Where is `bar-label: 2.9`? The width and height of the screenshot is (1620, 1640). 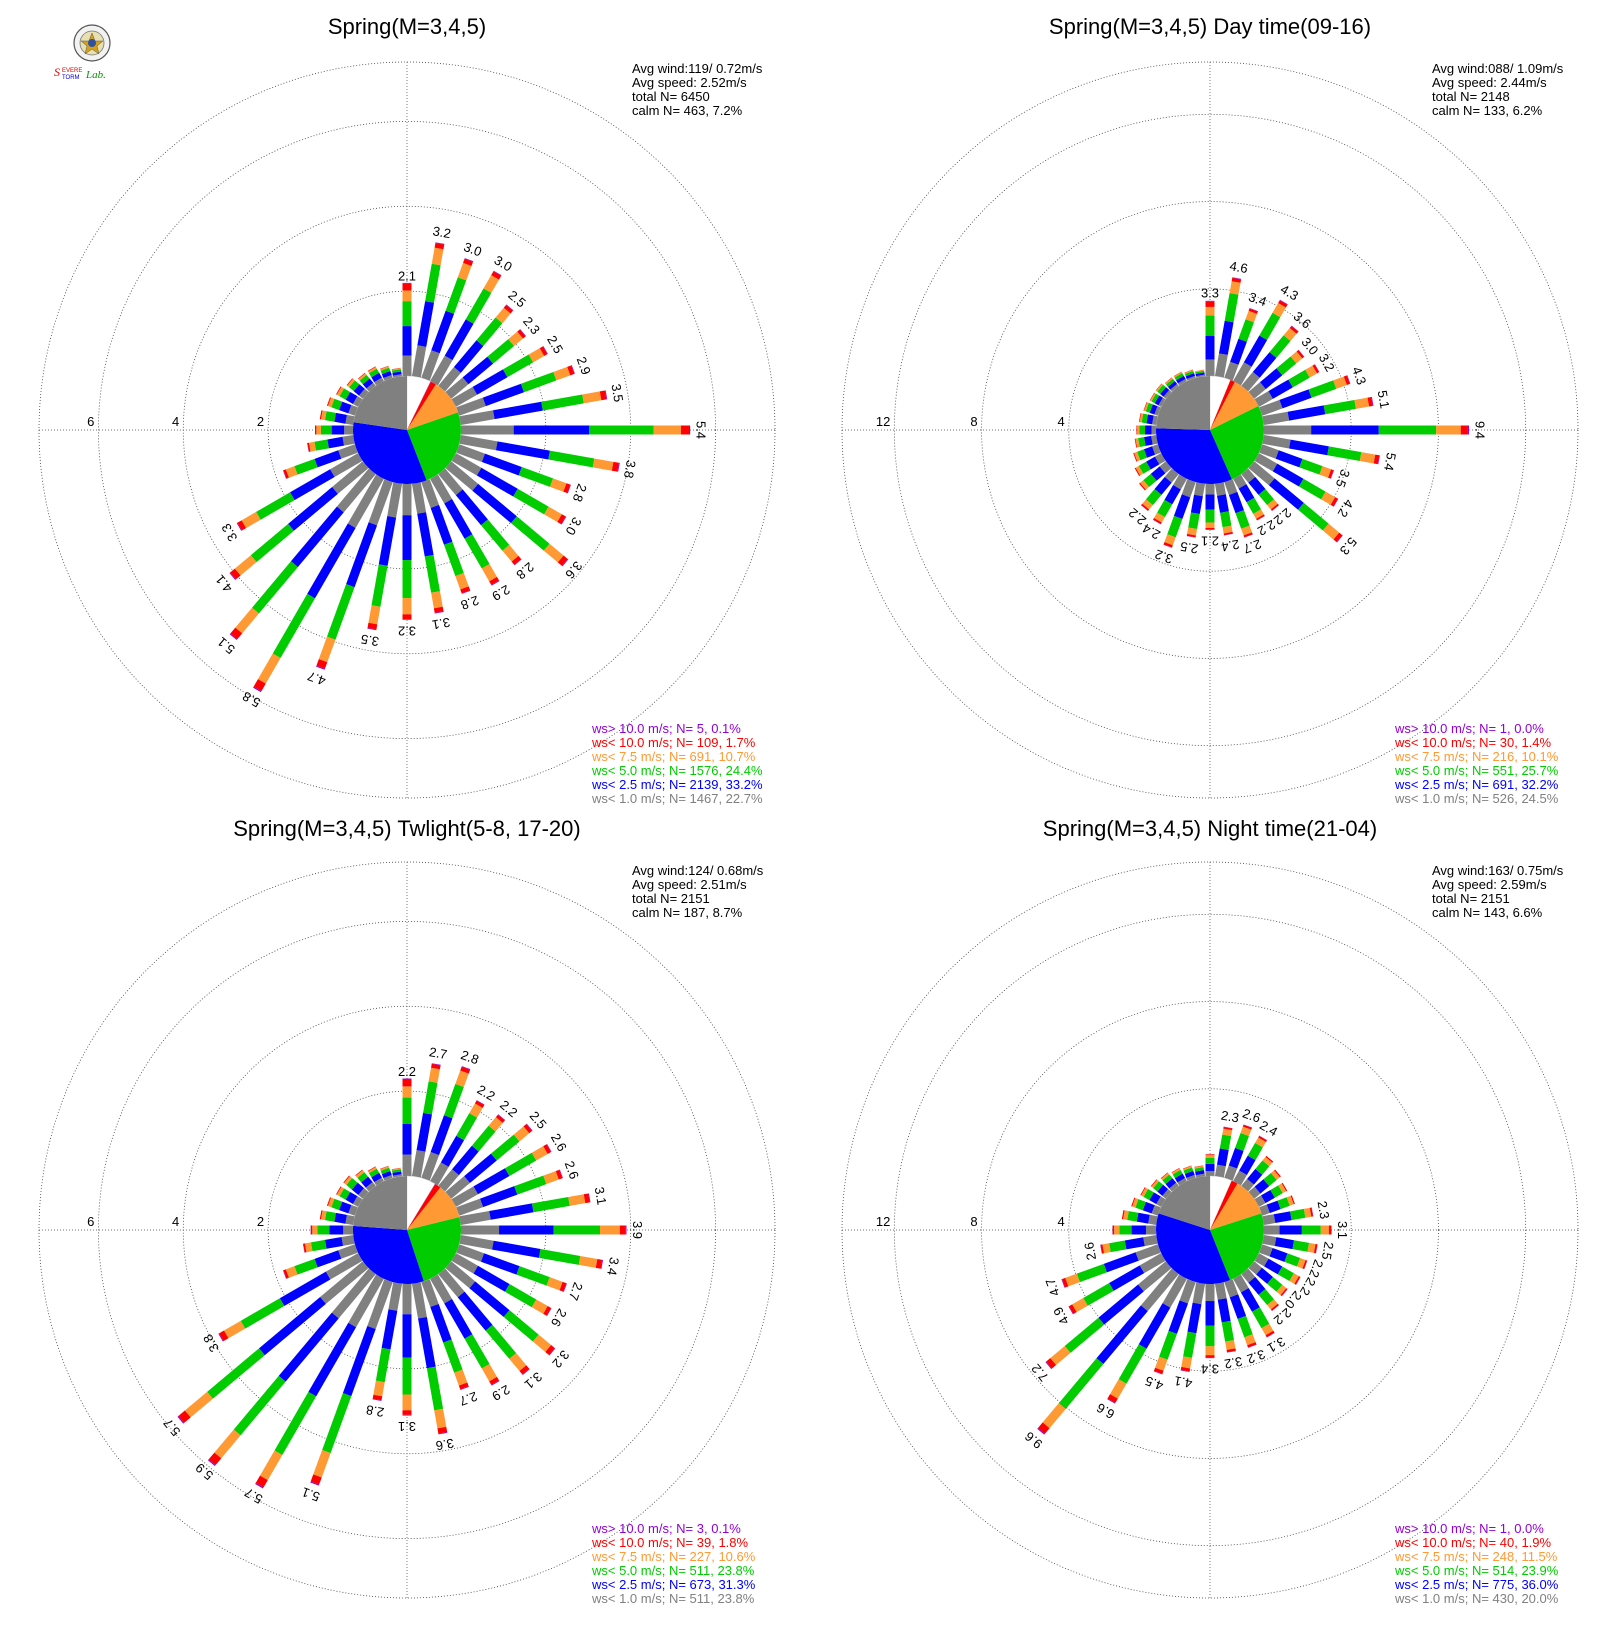
bar-label: 2.9 is located at coordinates (500, 1393).